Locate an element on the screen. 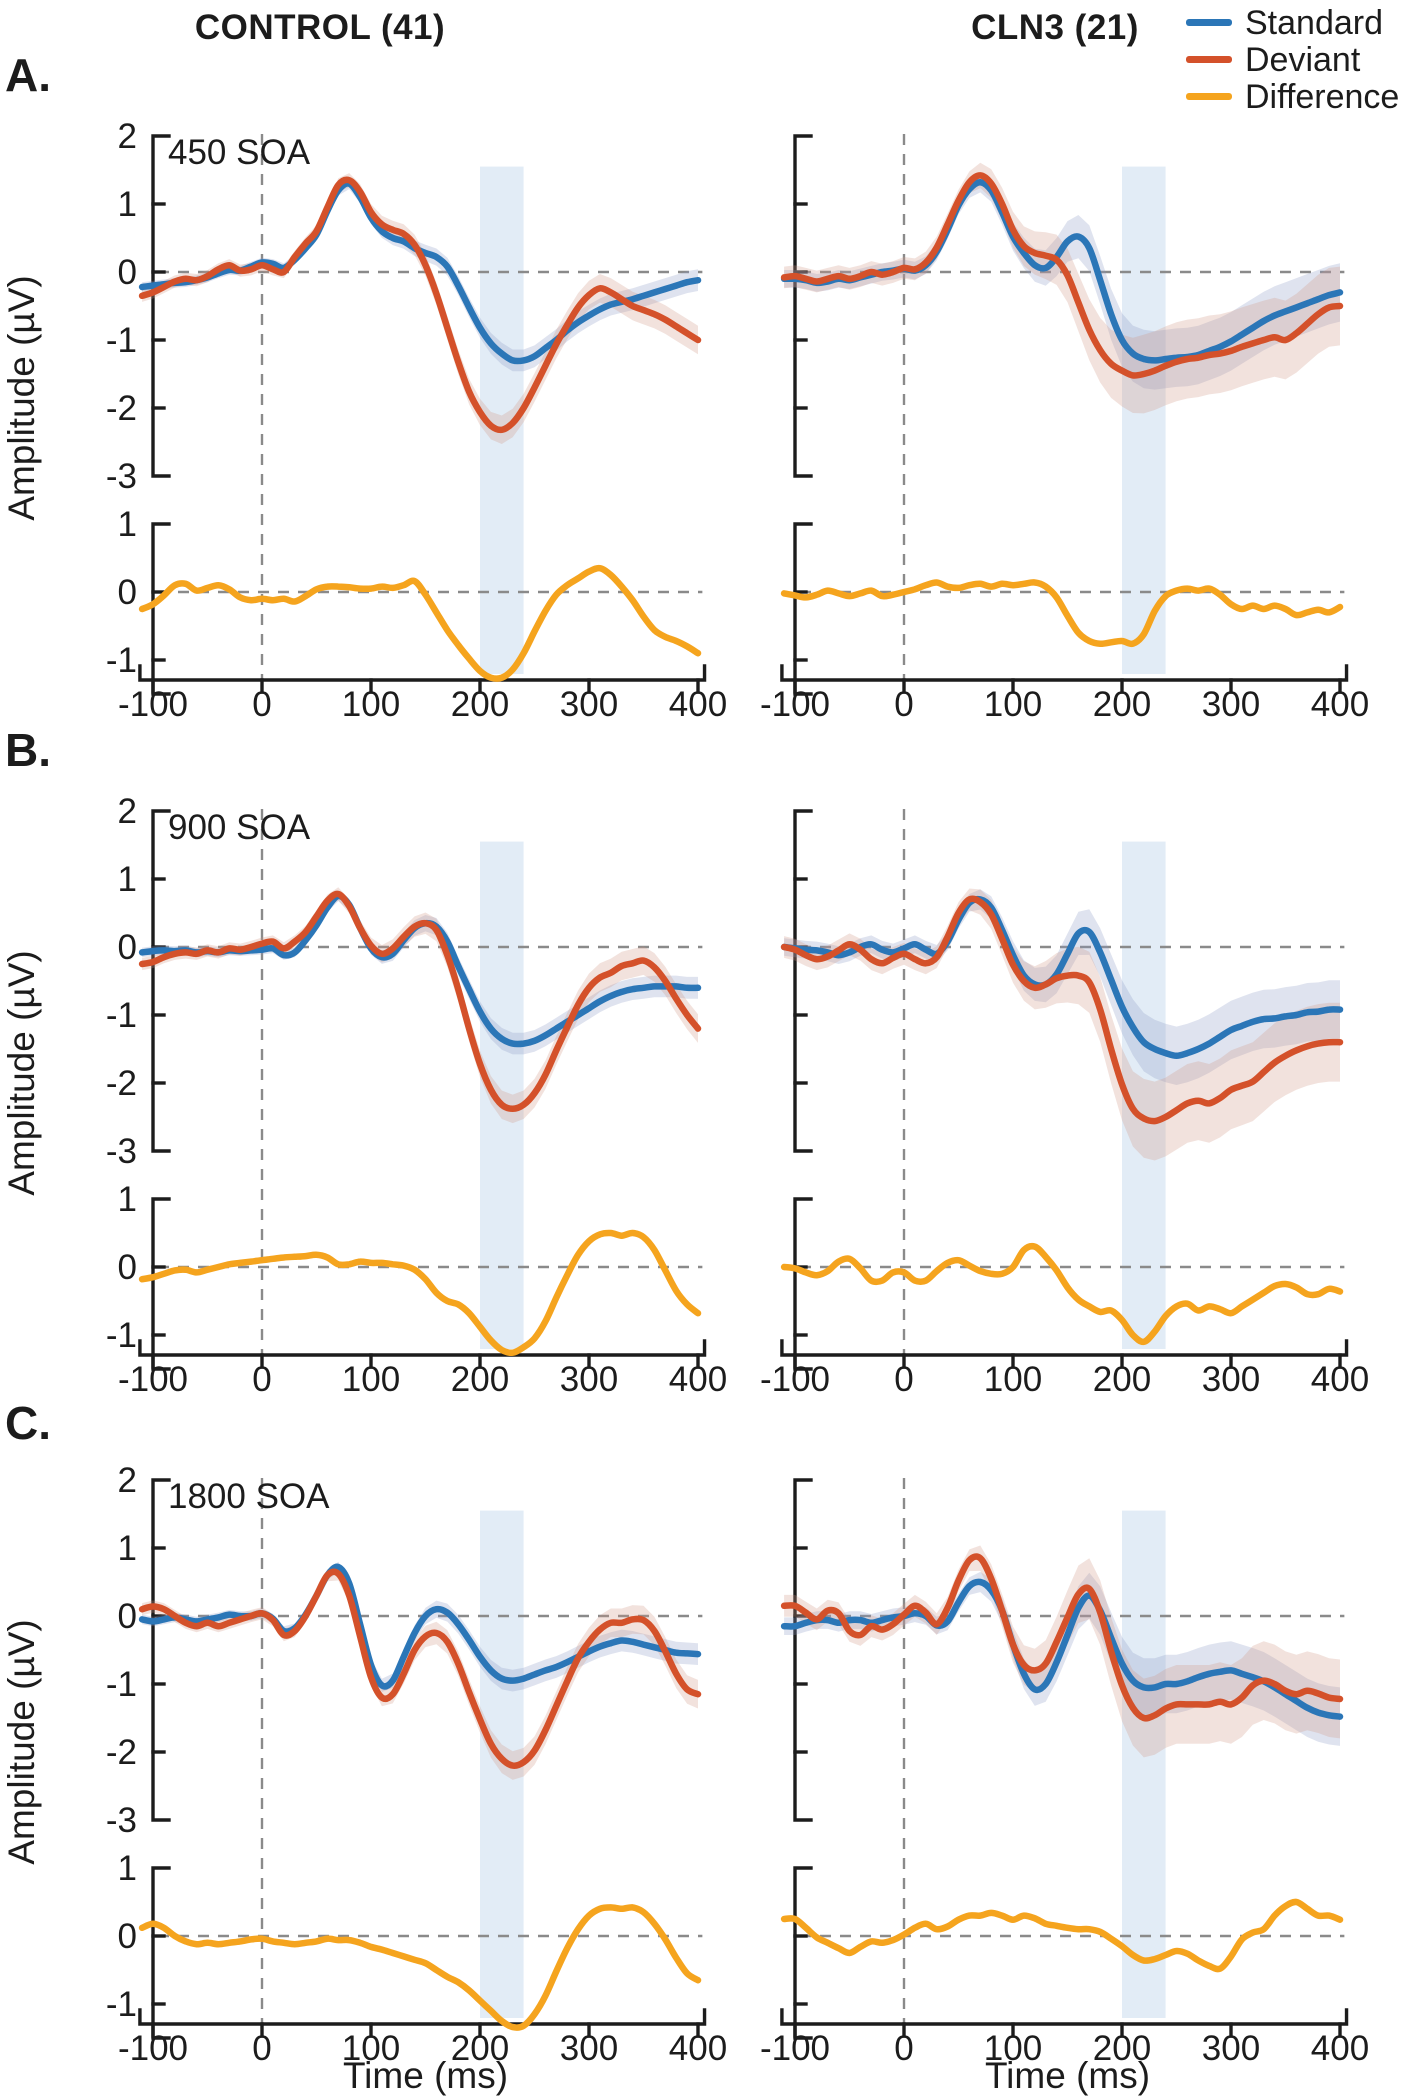  legend-label-difference: Difference is located at coordinates (1322, 96).